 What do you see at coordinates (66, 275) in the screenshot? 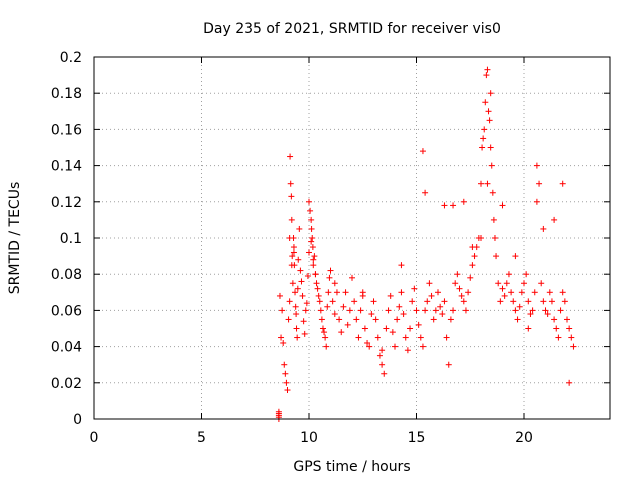
I see `y-tick-label: 0.08` at bounding box center [66, 275].